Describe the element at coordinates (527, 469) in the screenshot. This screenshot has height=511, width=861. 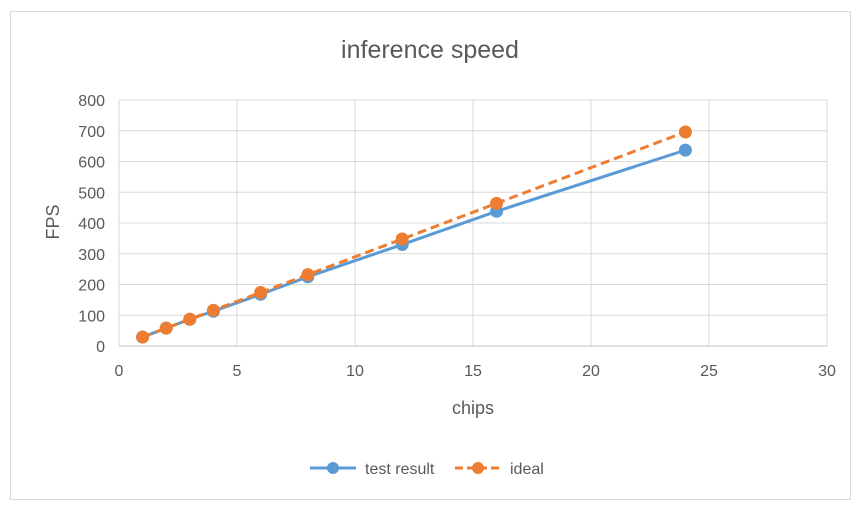
I see `legend-label: ideal` at that location.